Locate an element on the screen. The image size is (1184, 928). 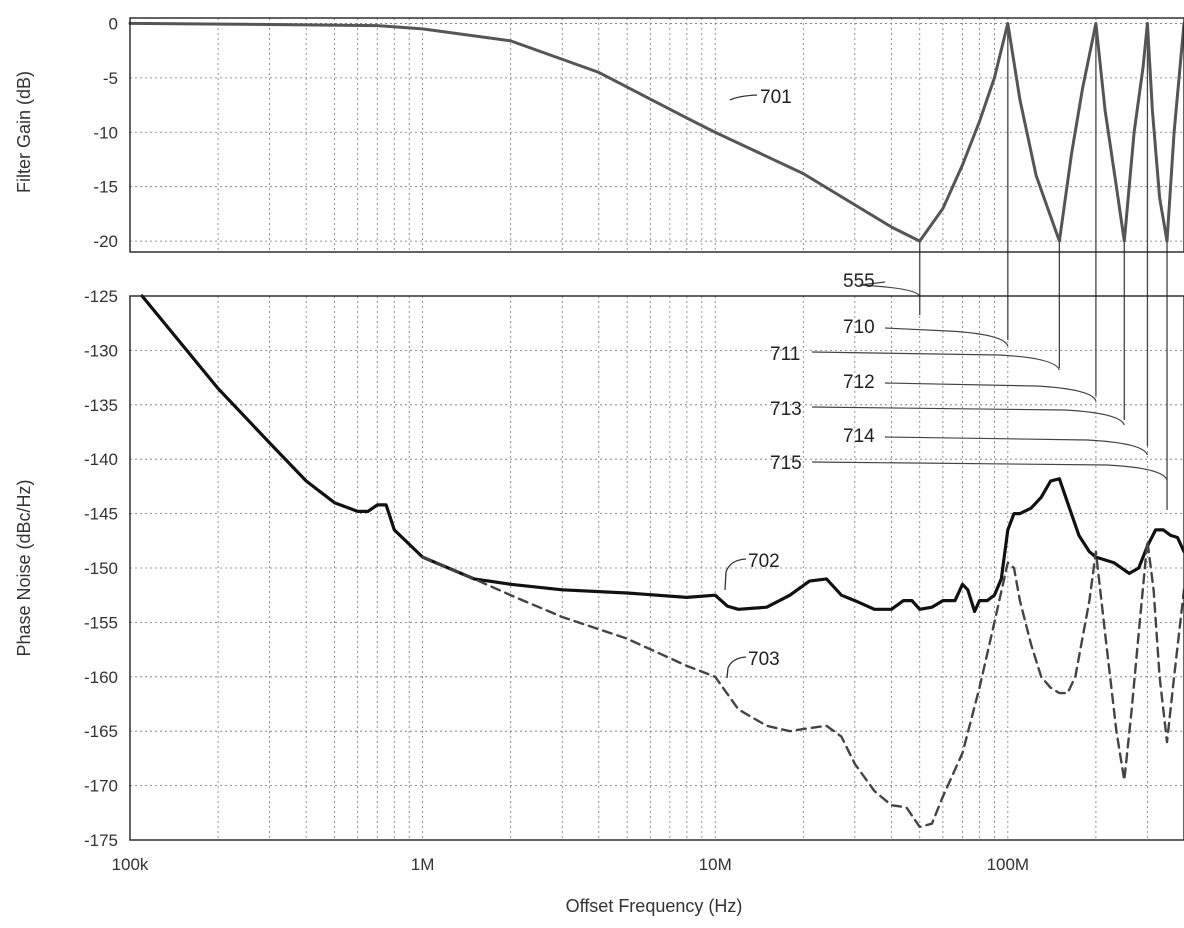
y-tick-label: -140 is located at coordinates (101, 459).